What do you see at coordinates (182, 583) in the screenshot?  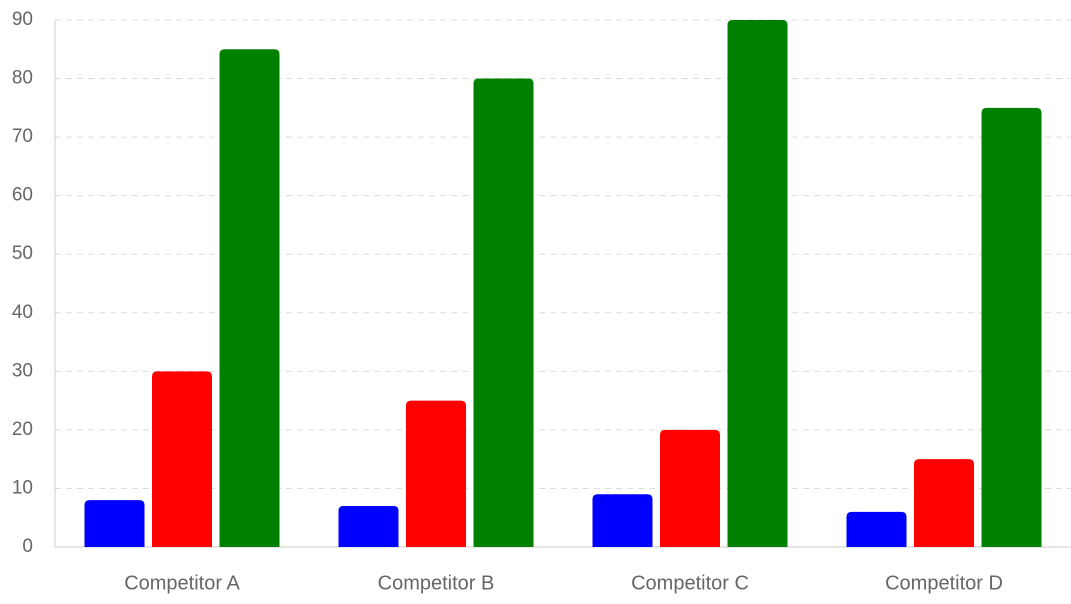 I see `x-tick-label: Competitor A` at bounding box center [182, 583].